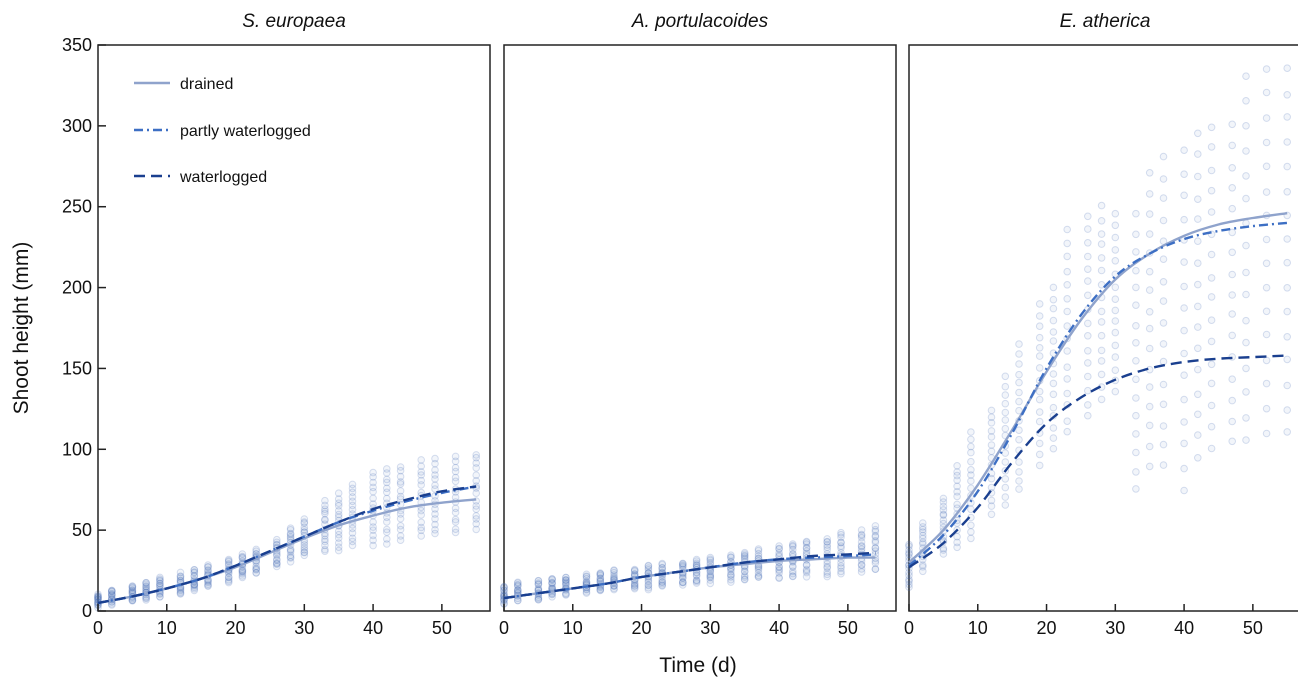 The height and width of the screenshot is (684, 1298). I want to click on y-axis-label: Shoot height (mm), so click(21, 328).